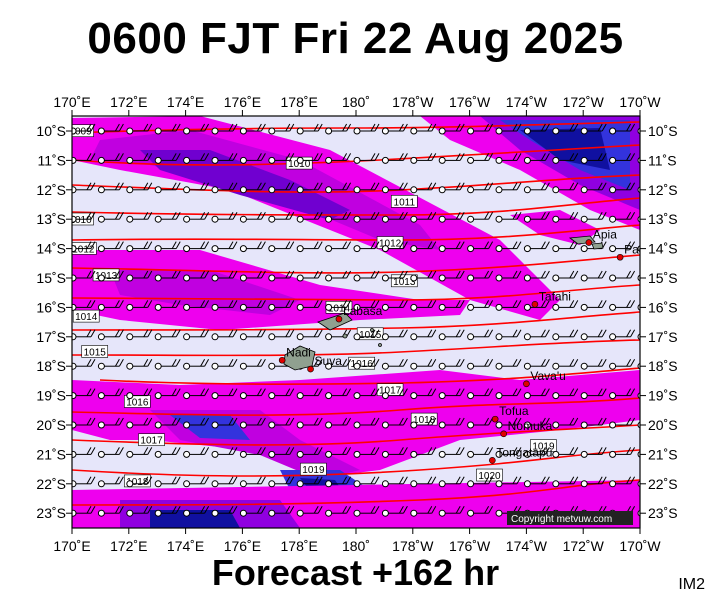 The height and width of the screenshot is (600, 711). What do you see at coordinates (299, 102) in the screenshot?
I see `lon-label-top: 178˚E` at bounding box center [299, 102].